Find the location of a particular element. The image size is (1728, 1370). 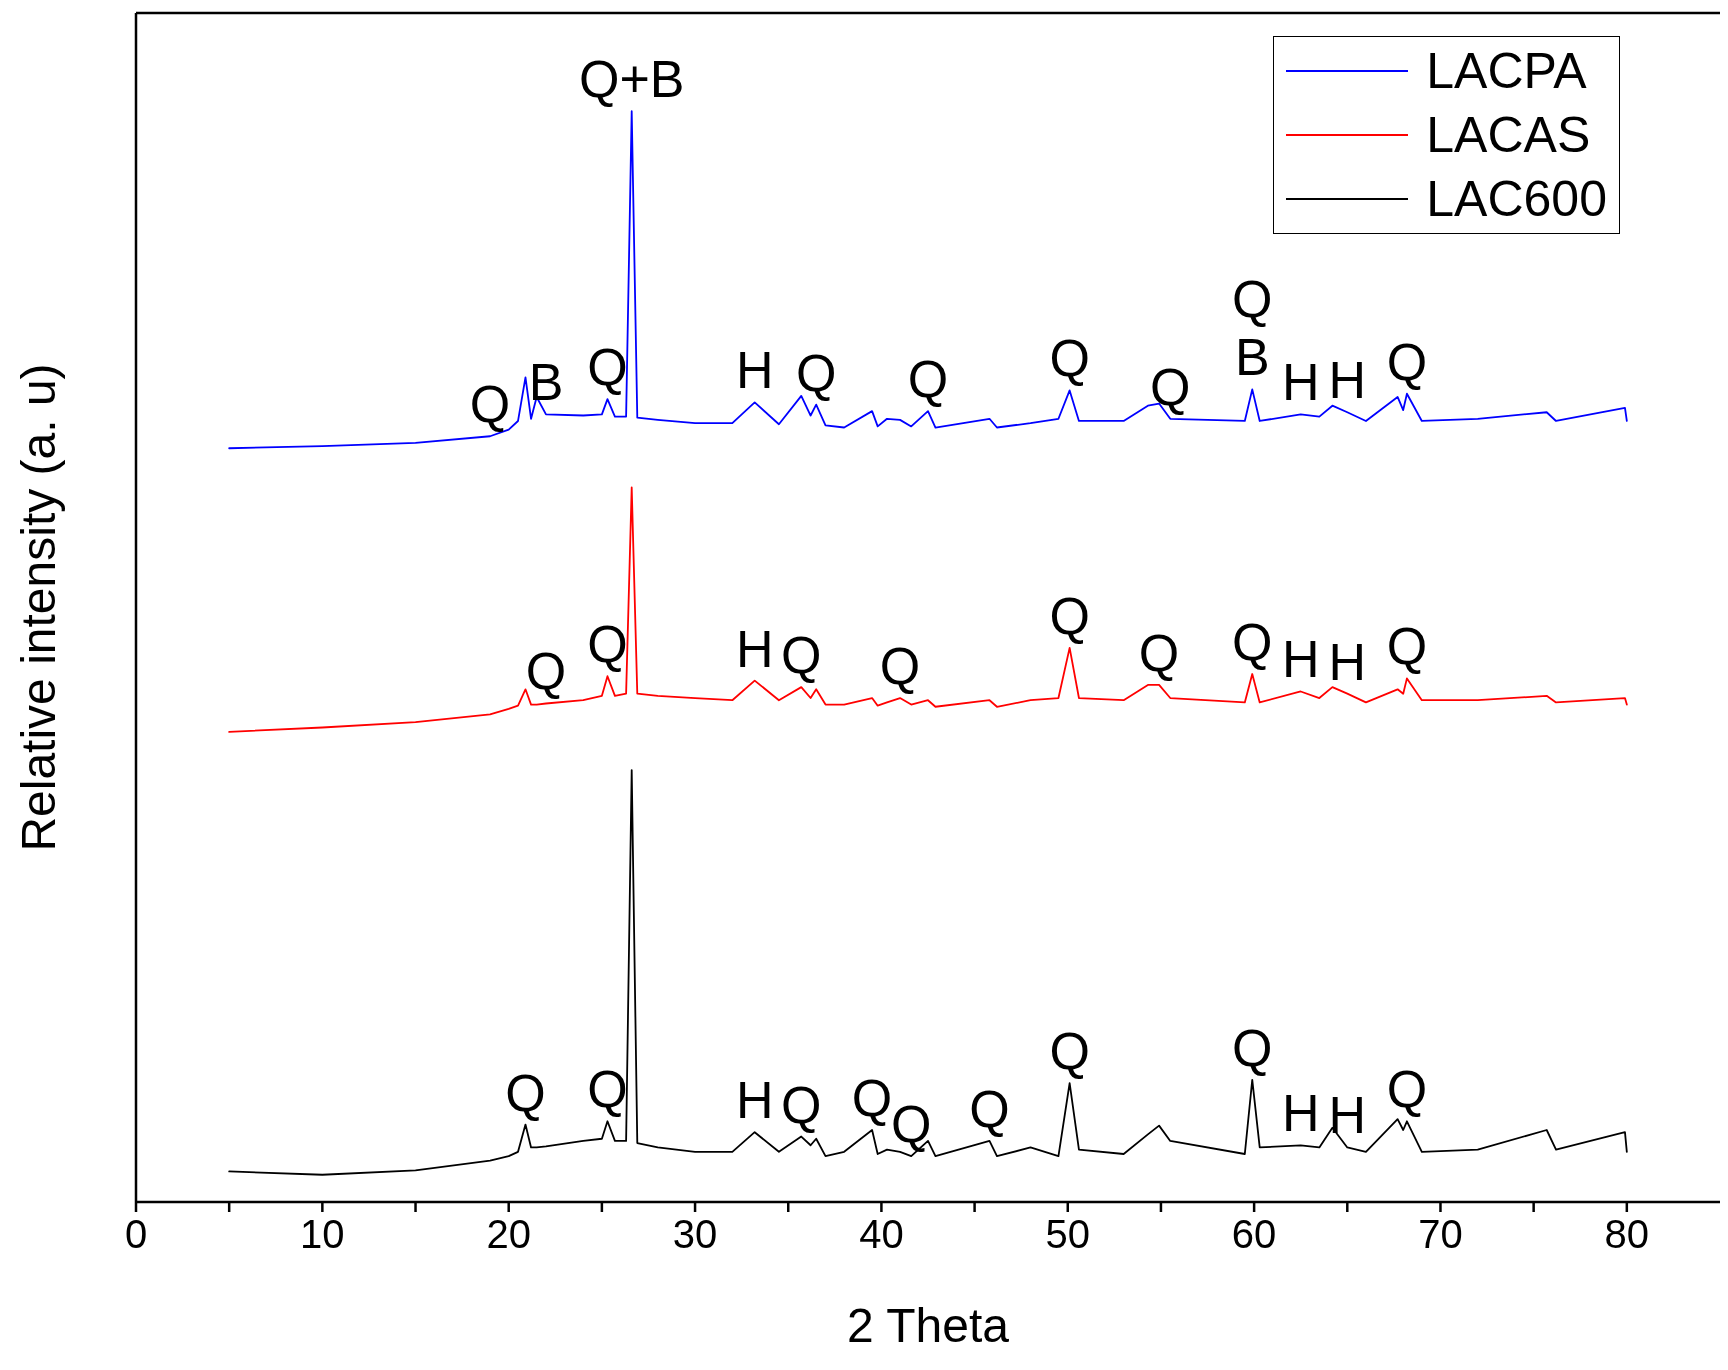

x-tick-label: 50 is located at coordinates (1068, 1234).